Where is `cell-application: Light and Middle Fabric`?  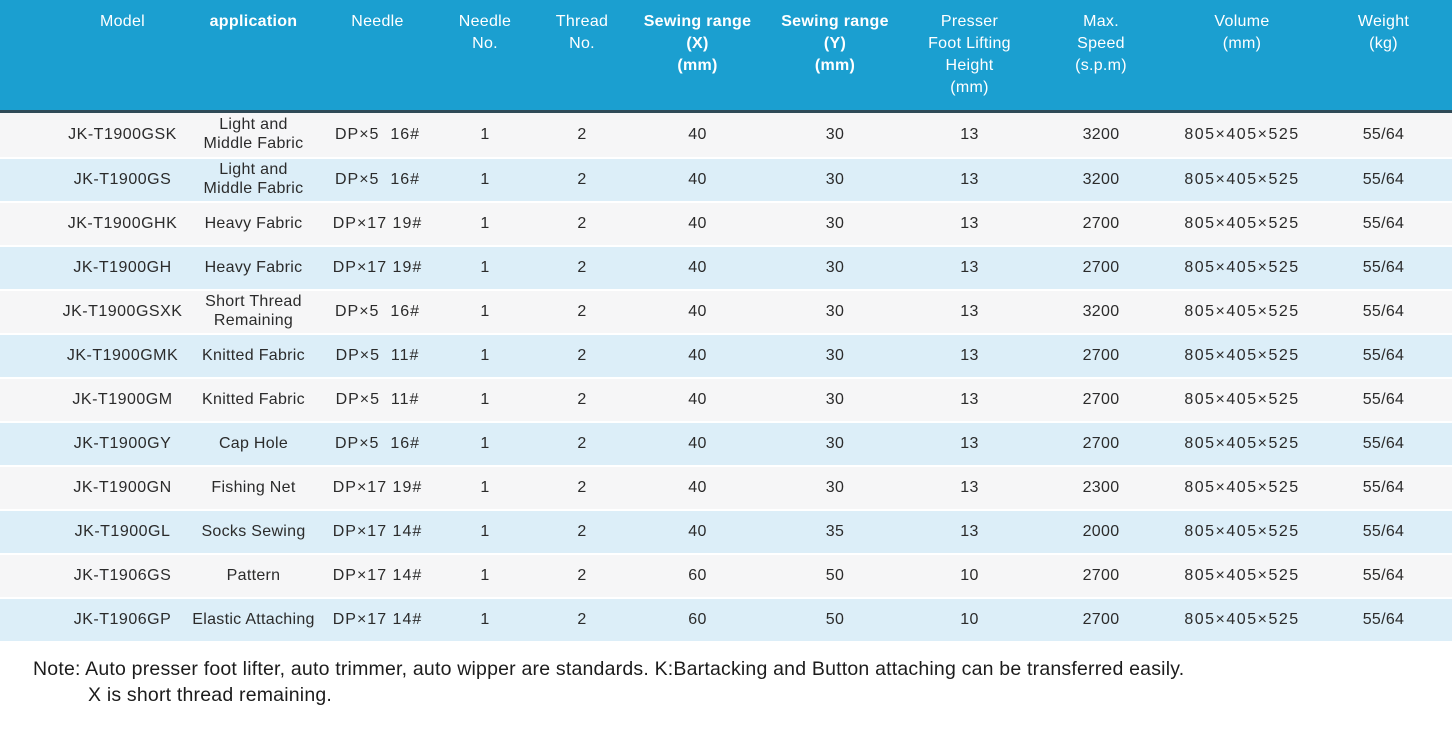
cell-application: Light and Middle Fabric is located at coordinates (253, 179).